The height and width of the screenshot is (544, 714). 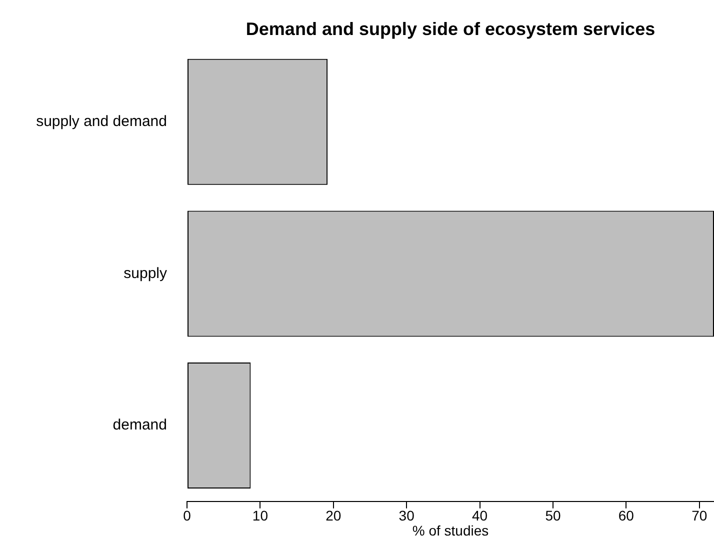 I want to click on x-tick-label: 20, so click(x=334, y=516).